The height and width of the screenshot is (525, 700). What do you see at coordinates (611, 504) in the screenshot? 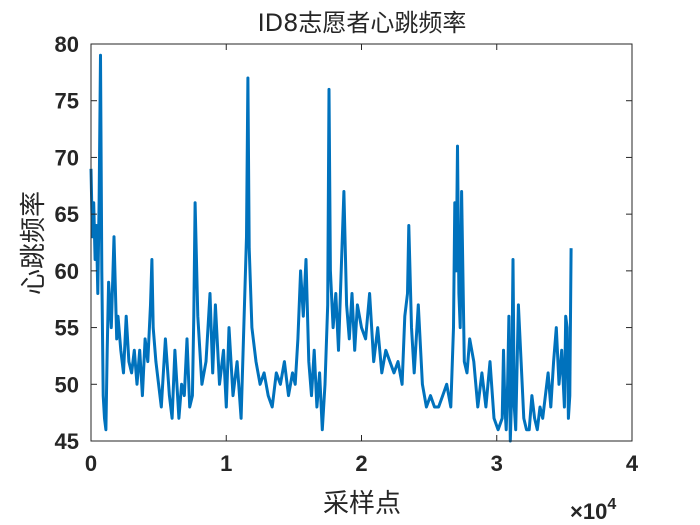
I see `x-exponent-power: 4` at bounding box center [611, 504].